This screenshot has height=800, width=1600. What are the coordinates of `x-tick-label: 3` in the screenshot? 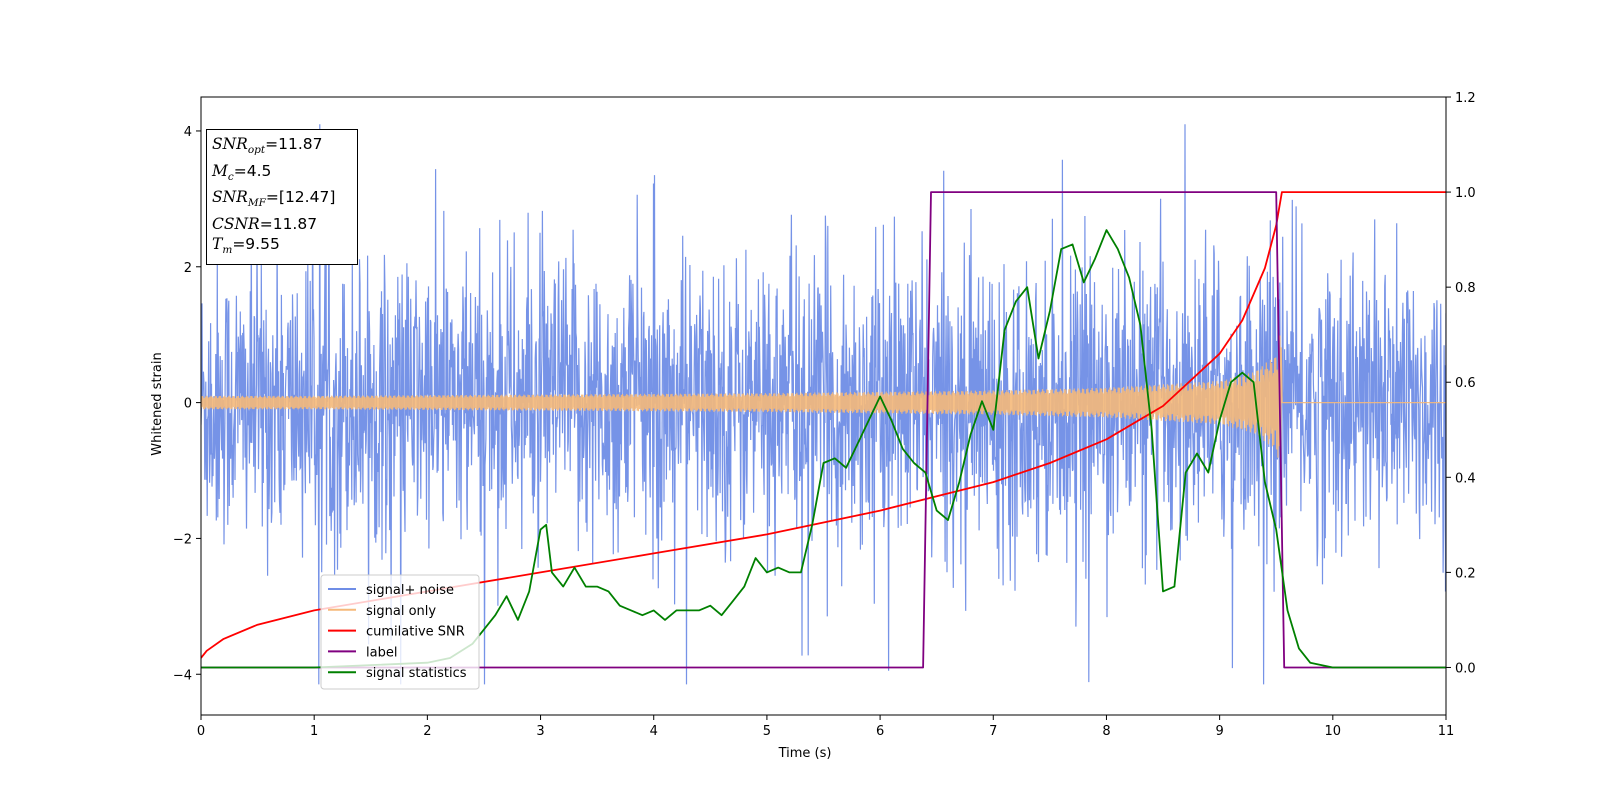 It's located at (540, 731).